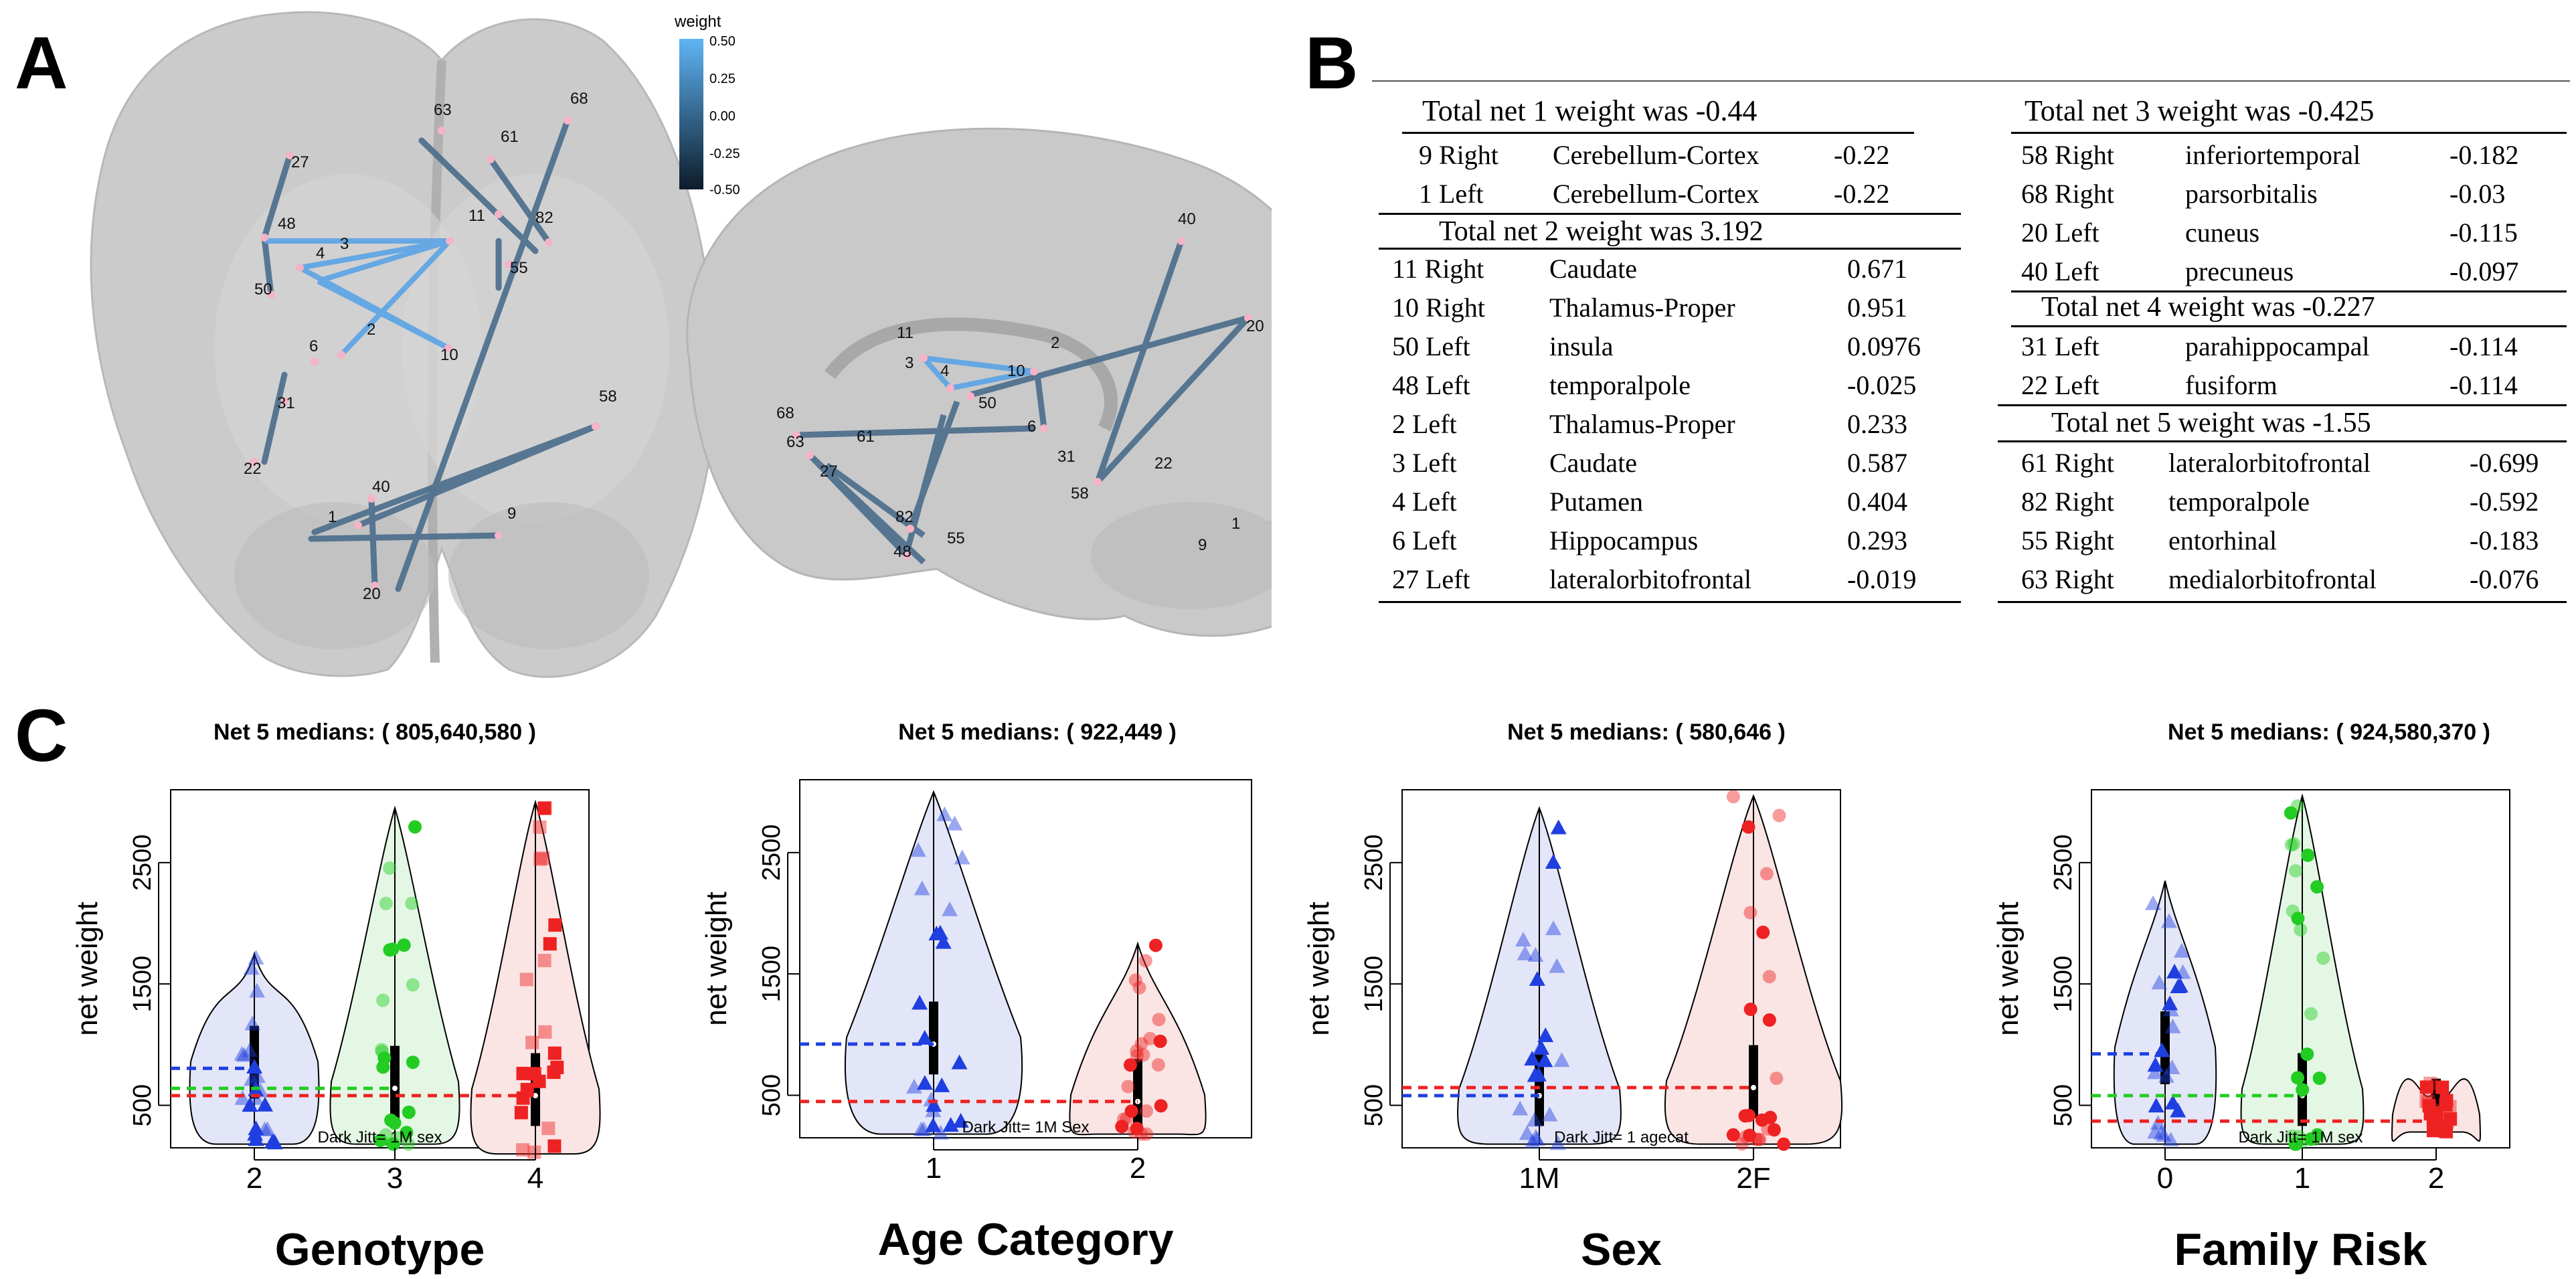  What do you see at coordinates (909, 363) in the screenshot?
I see `sagittal-node-label: 3` at bounding box center [909, 363].